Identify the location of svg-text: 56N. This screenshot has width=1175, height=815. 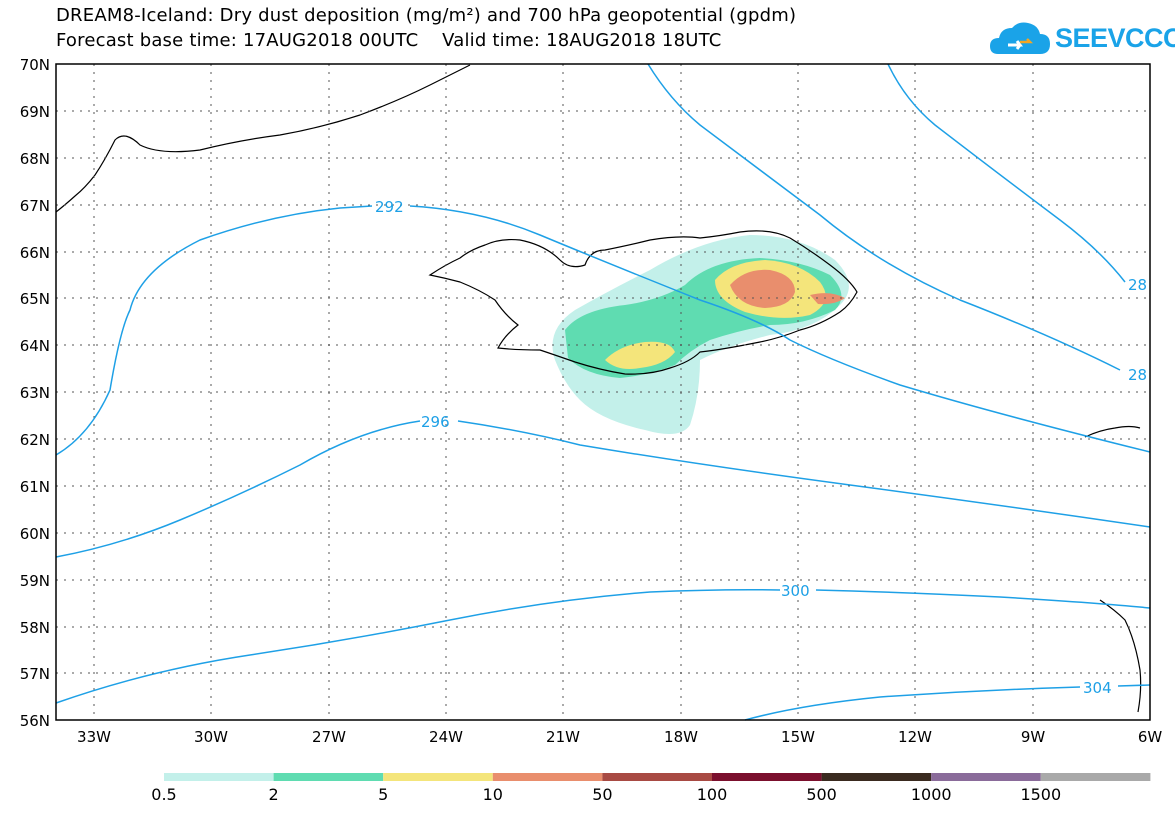
(35, 721).